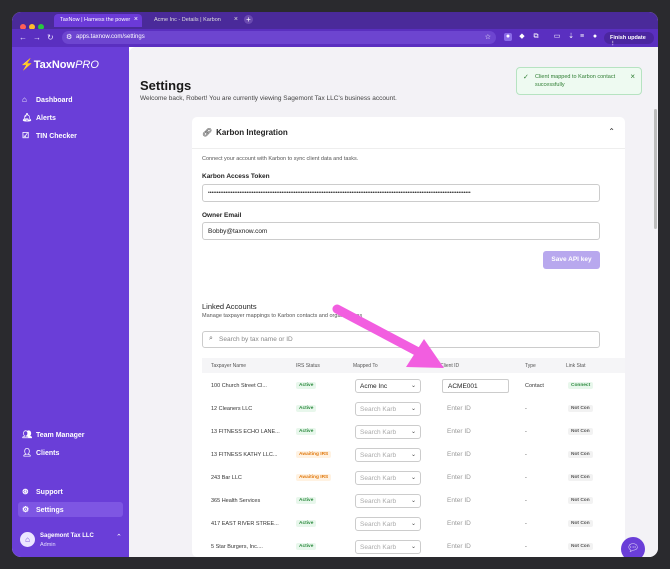 The height and width of the screenshot is (569, 670). I want to click on type-cell: Contact, so click(534, 386).